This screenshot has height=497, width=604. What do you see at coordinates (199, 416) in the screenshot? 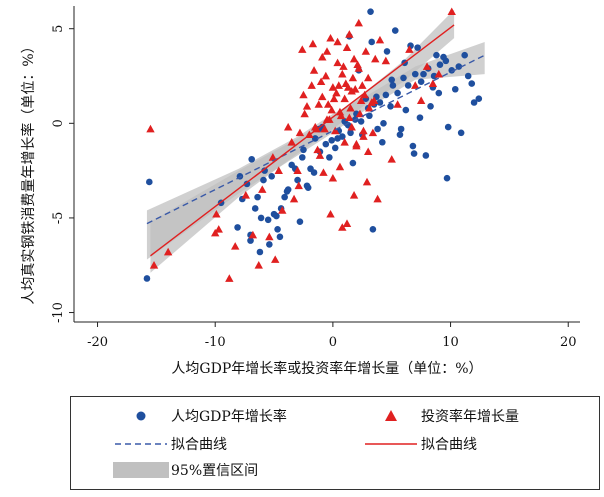
I see `legend-item-gdp: 人均GDP年增长率` at bounding box center [199, 416].